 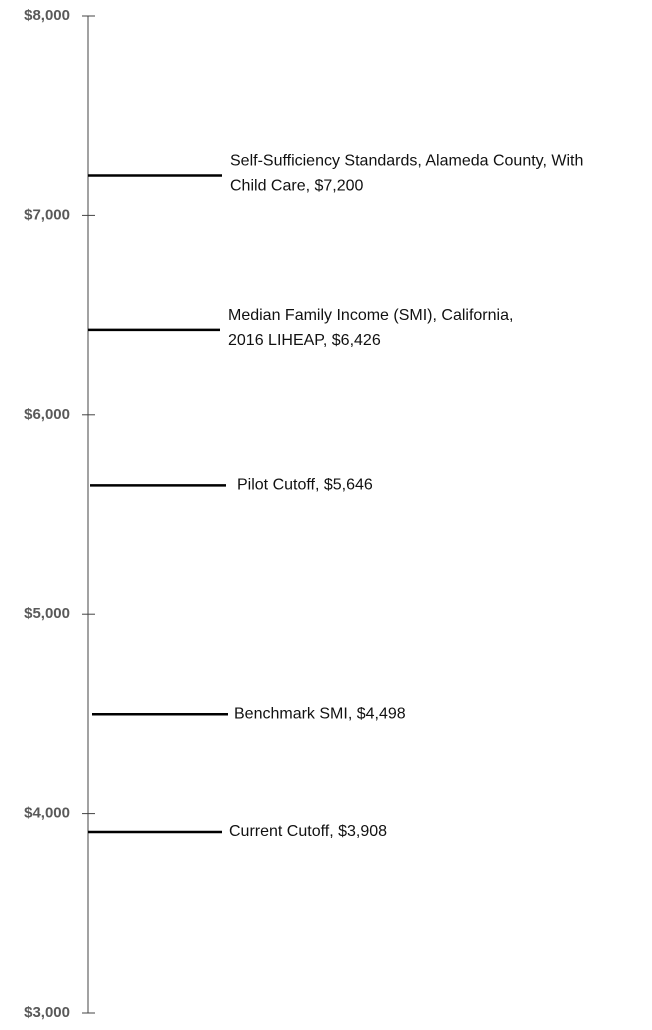 I want to click on marker-label: Current Cutoff, $3,908, so click(x=308, y=831).